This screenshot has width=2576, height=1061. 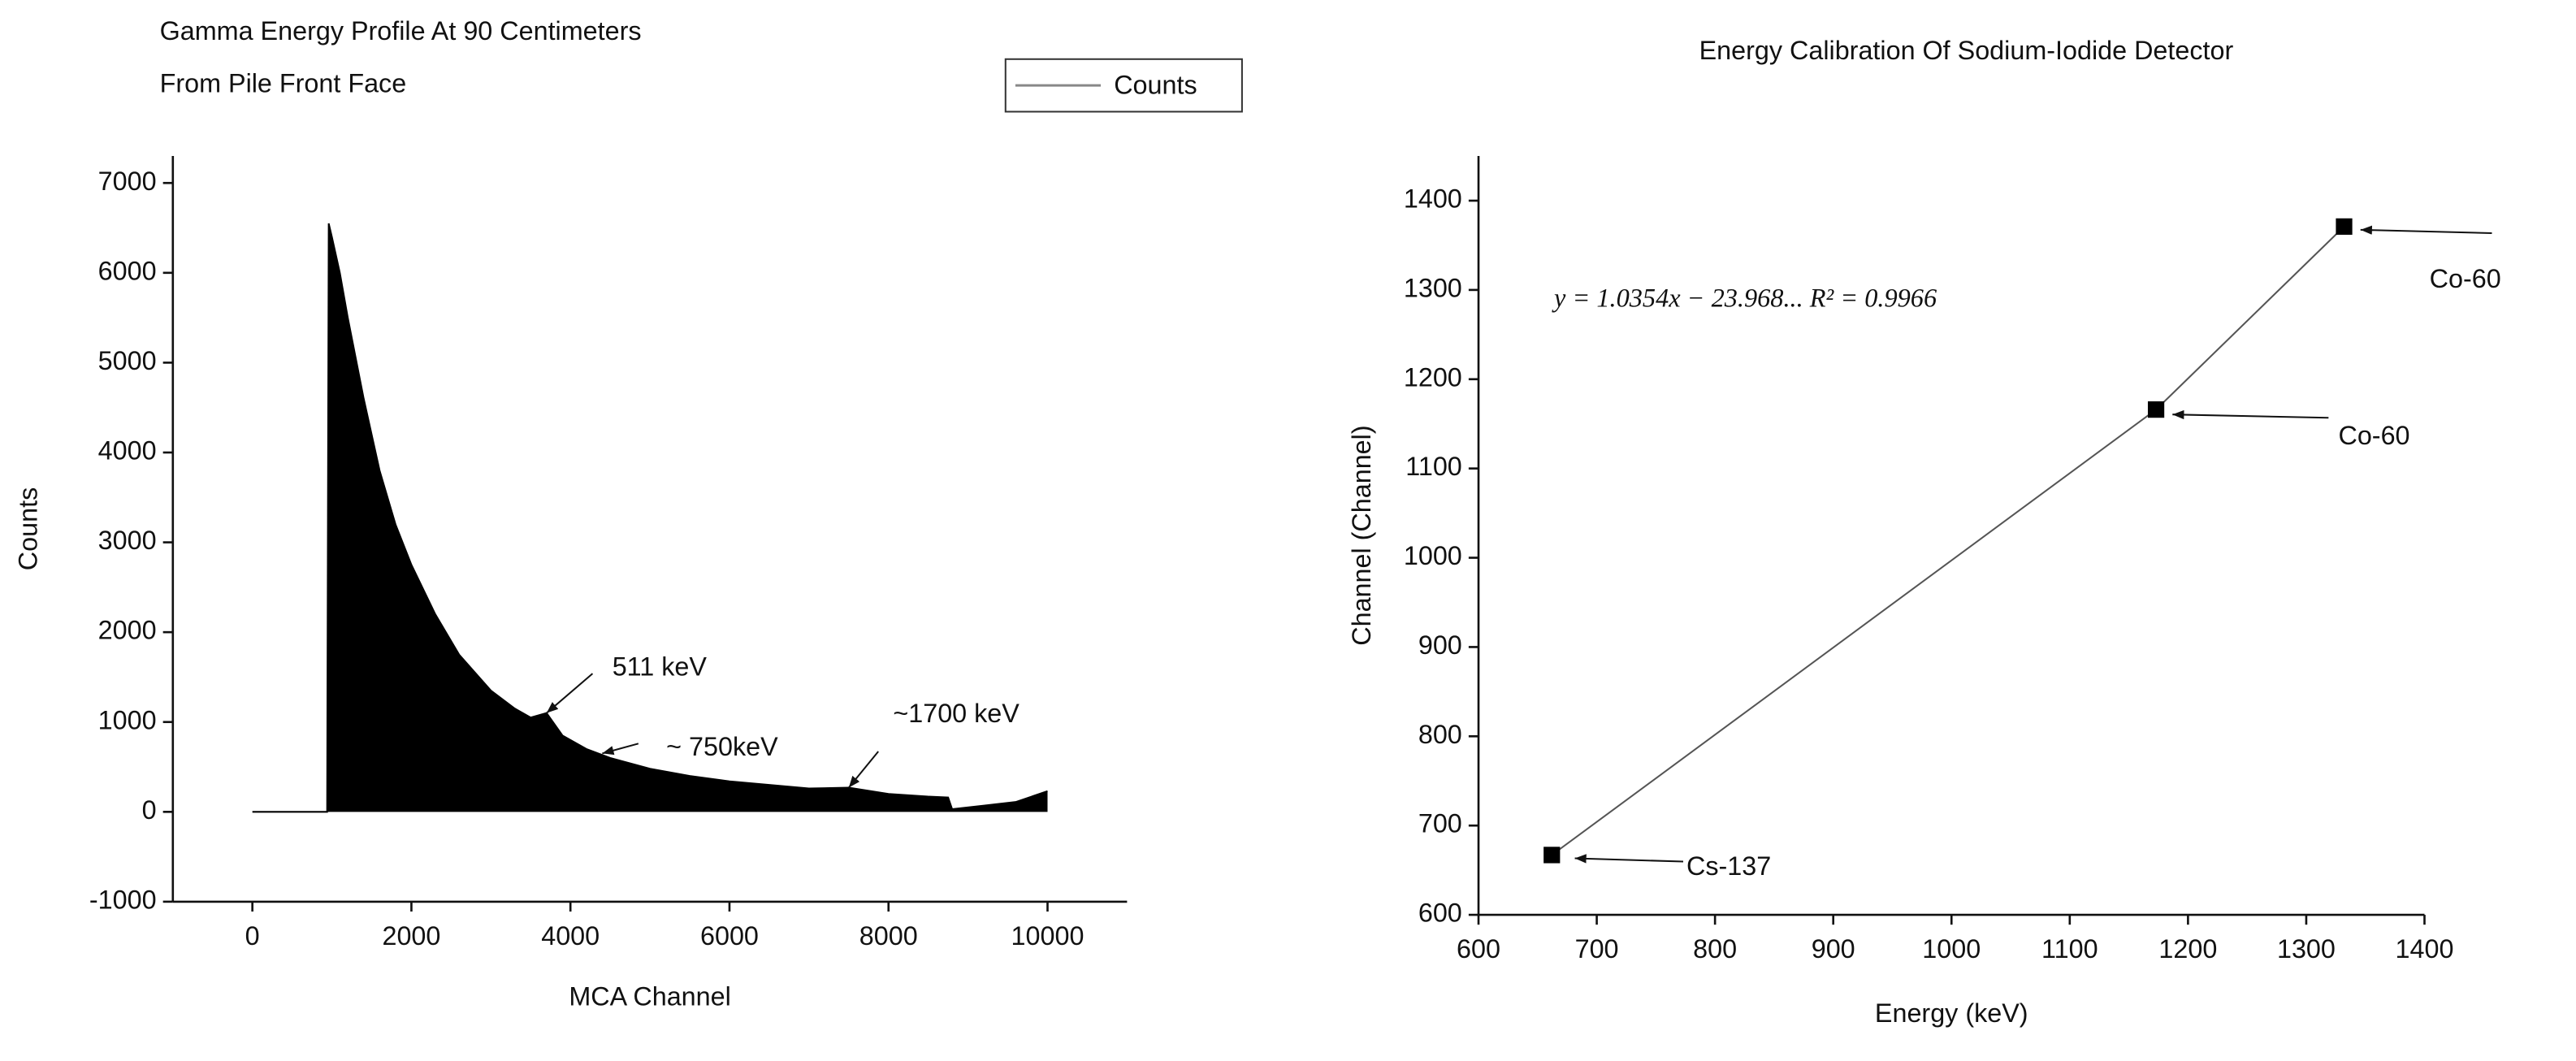 What do you see at coordinates (1951, 949) in the screenshot?
I see `x-tick-label: 1000` at bounding box center [1951, 949].